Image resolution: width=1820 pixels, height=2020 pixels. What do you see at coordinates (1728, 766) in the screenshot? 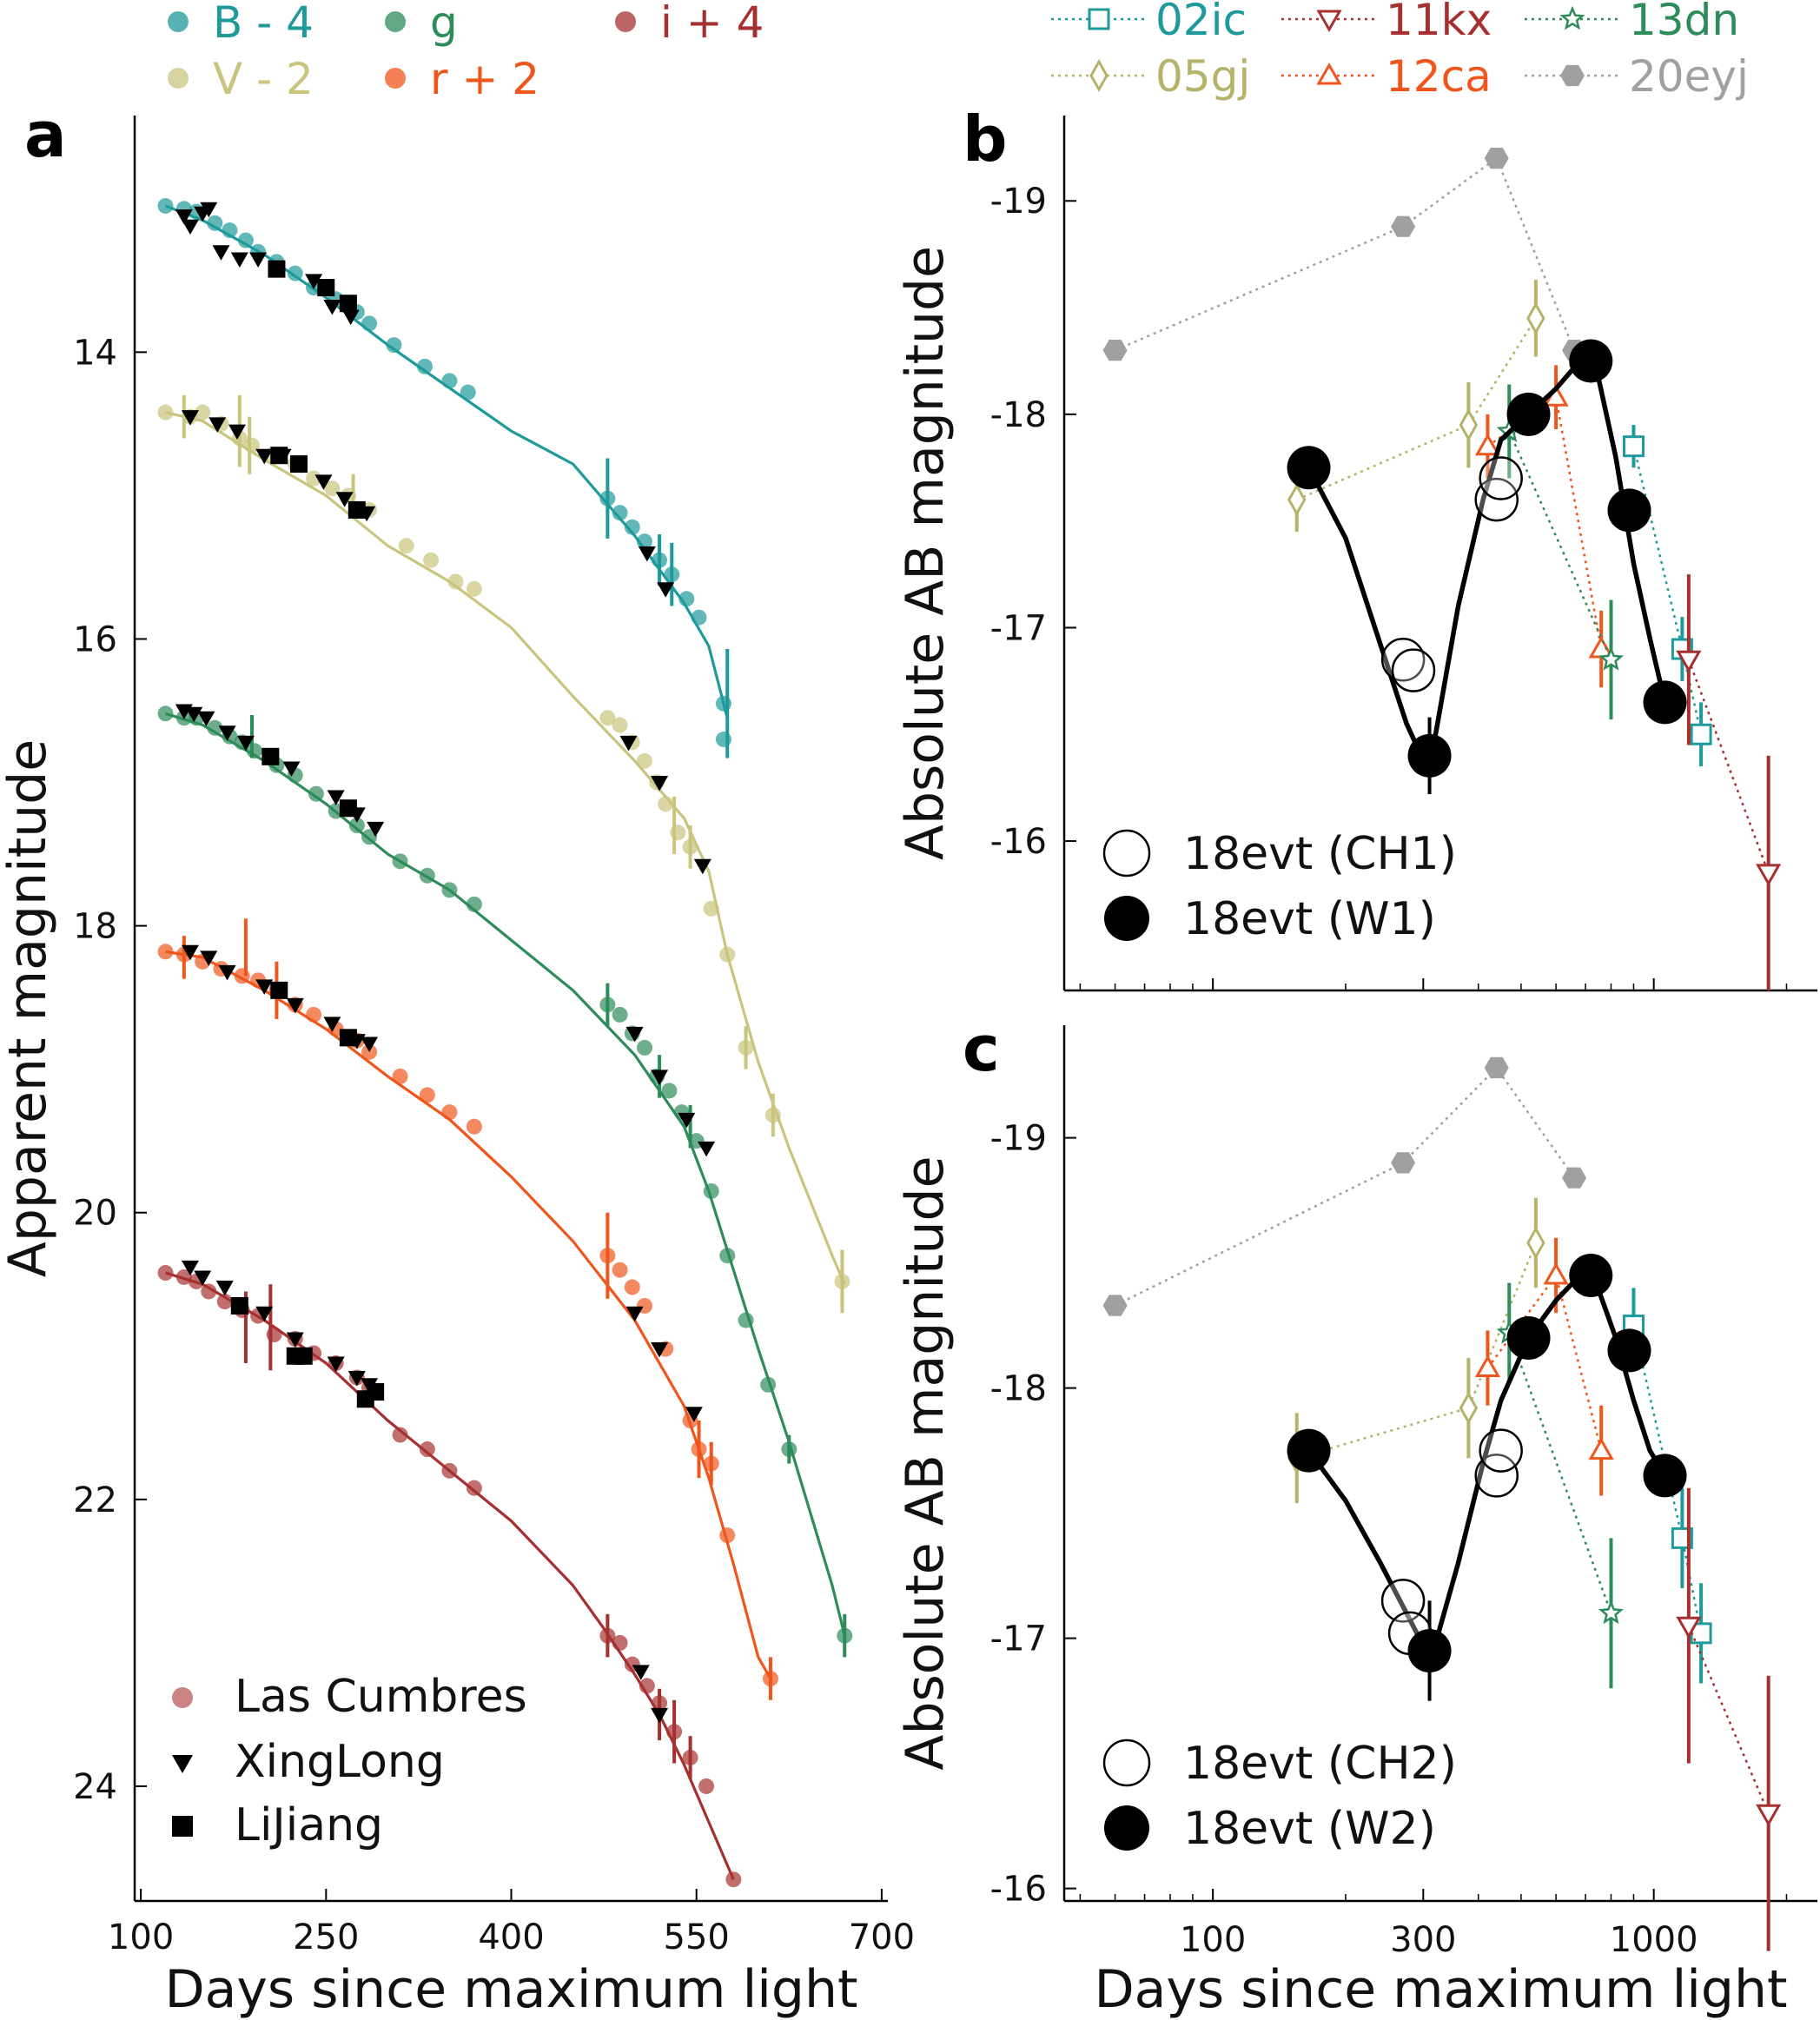
I see `panel-b-dotted-line-11kx` at bounding box center [1728, 766].